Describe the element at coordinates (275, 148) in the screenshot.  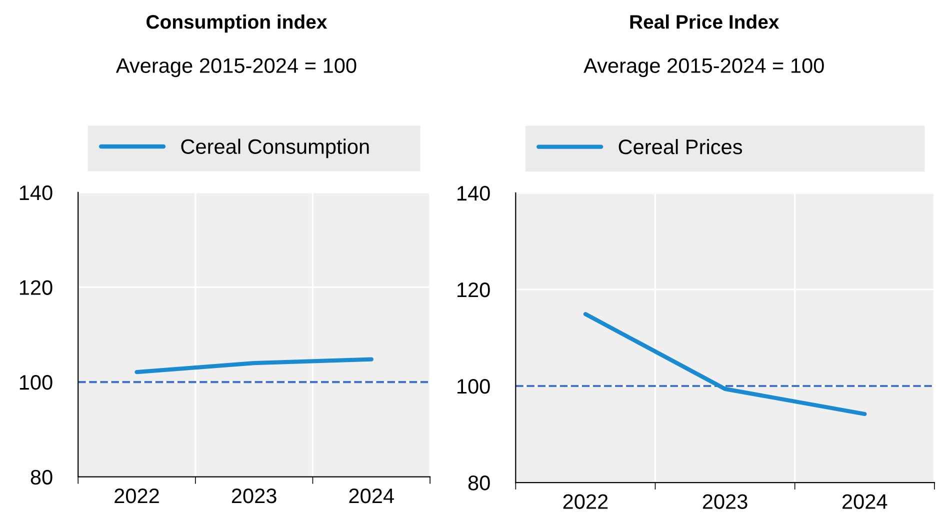
I see `legend-label: Cereal Consumption` at that location.